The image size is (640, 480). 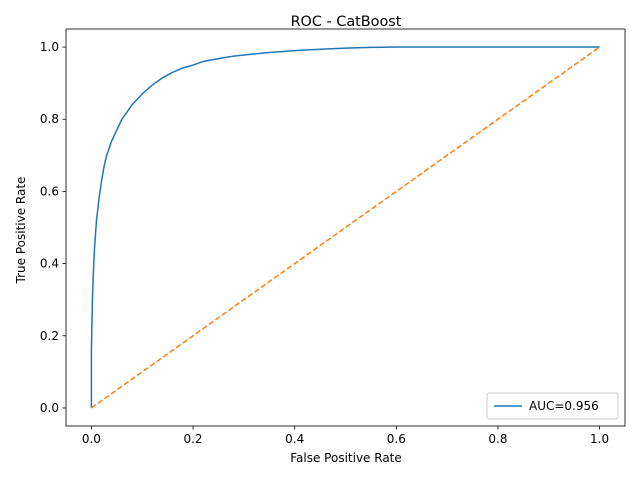 I want to click on y-axis-label: True Positive Rate, so click(x=21, y=231).